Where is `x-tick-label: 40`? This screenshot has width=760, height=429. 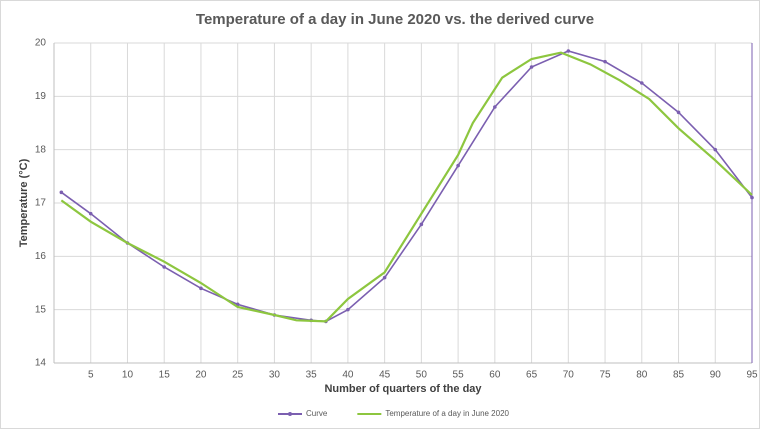 x-tick-label: 40 is located at coordinates (348, 375).